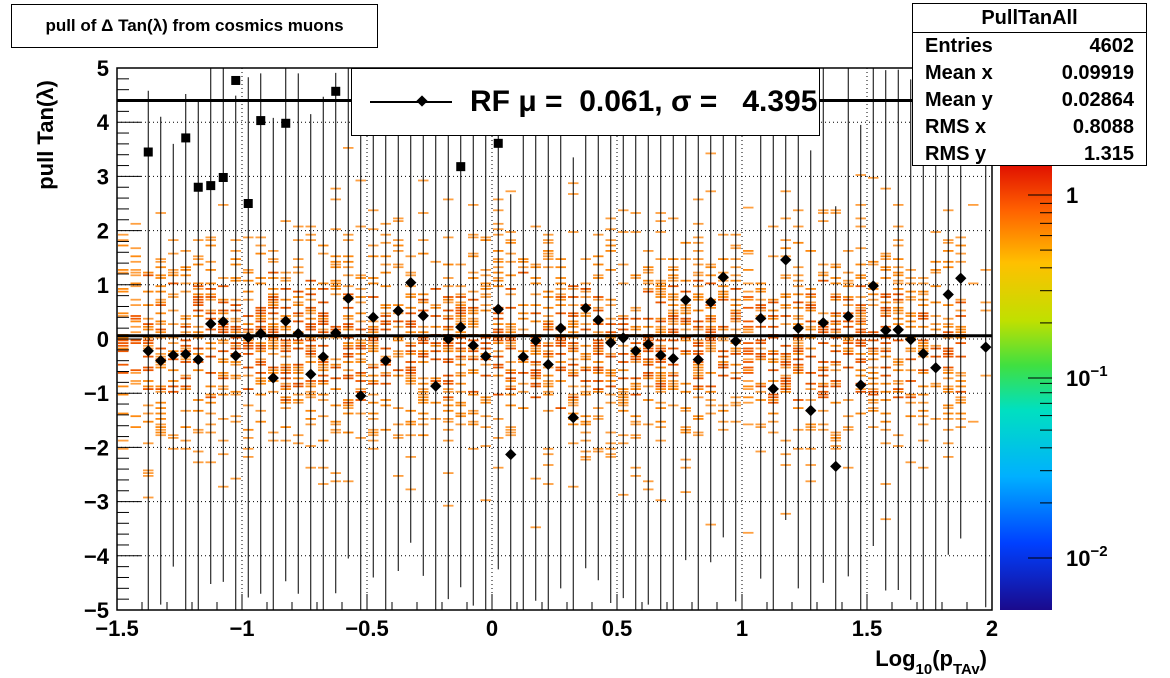 This screenshot has height=678, width=1170. What do you see at coordinates (1087, 377) in the screenshot?
I see `color-scale-label: 10−1` at bounding box center [1087, 377].